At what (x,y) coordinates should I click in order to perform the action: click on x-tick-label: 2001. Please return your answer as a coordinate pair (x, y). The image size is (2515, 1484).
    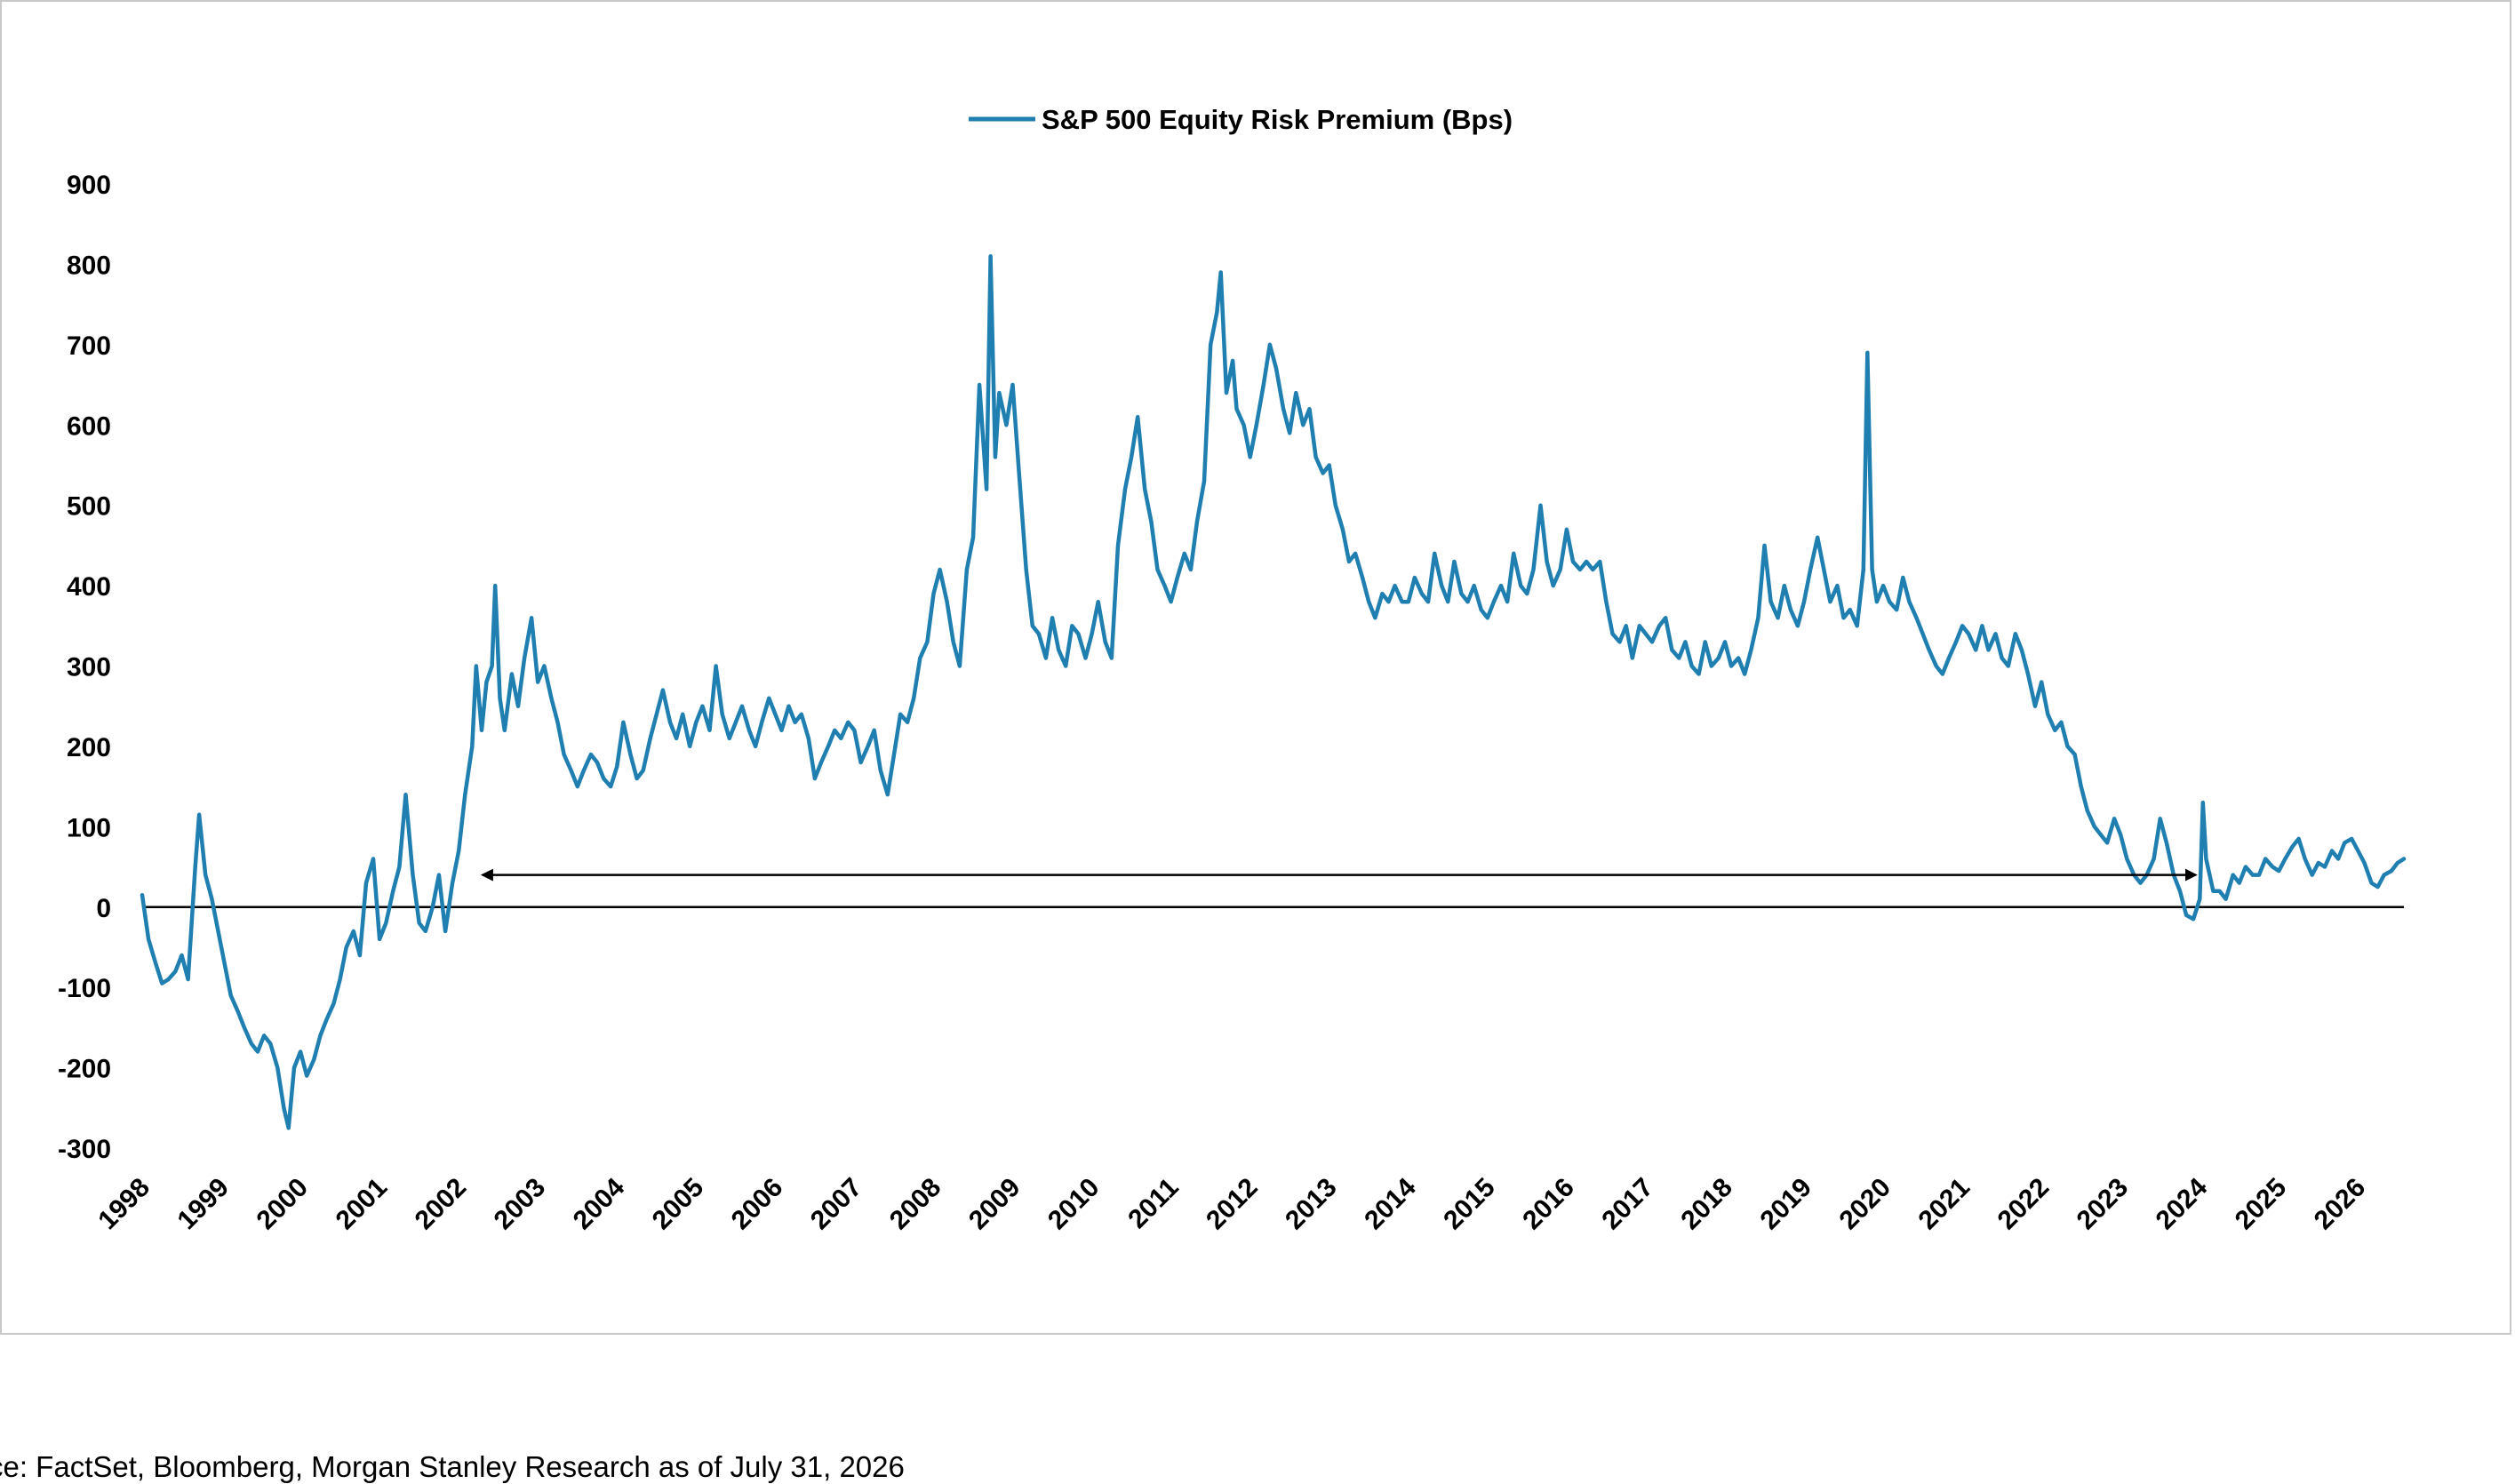
    Looking at the image, I should click on (362, 1204).